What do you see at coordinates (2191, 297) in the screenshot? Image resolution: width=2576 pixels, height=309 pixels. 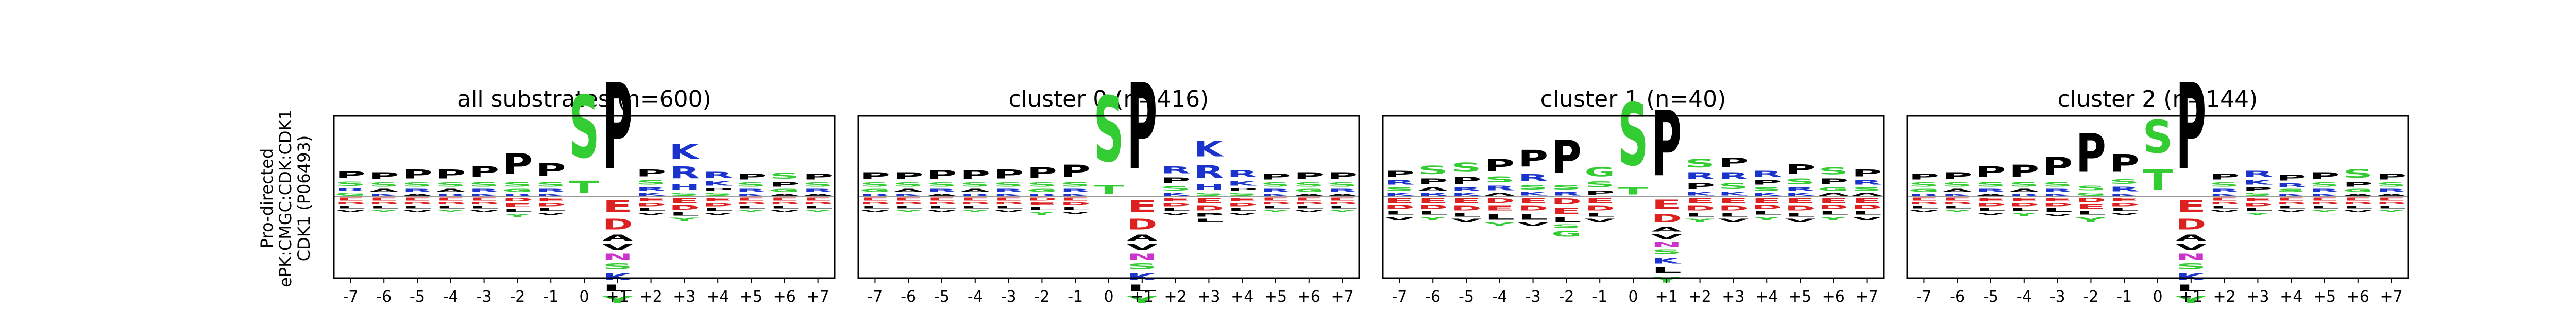 I see `x-tick-label: +1` at bounding box center [2191, 297].